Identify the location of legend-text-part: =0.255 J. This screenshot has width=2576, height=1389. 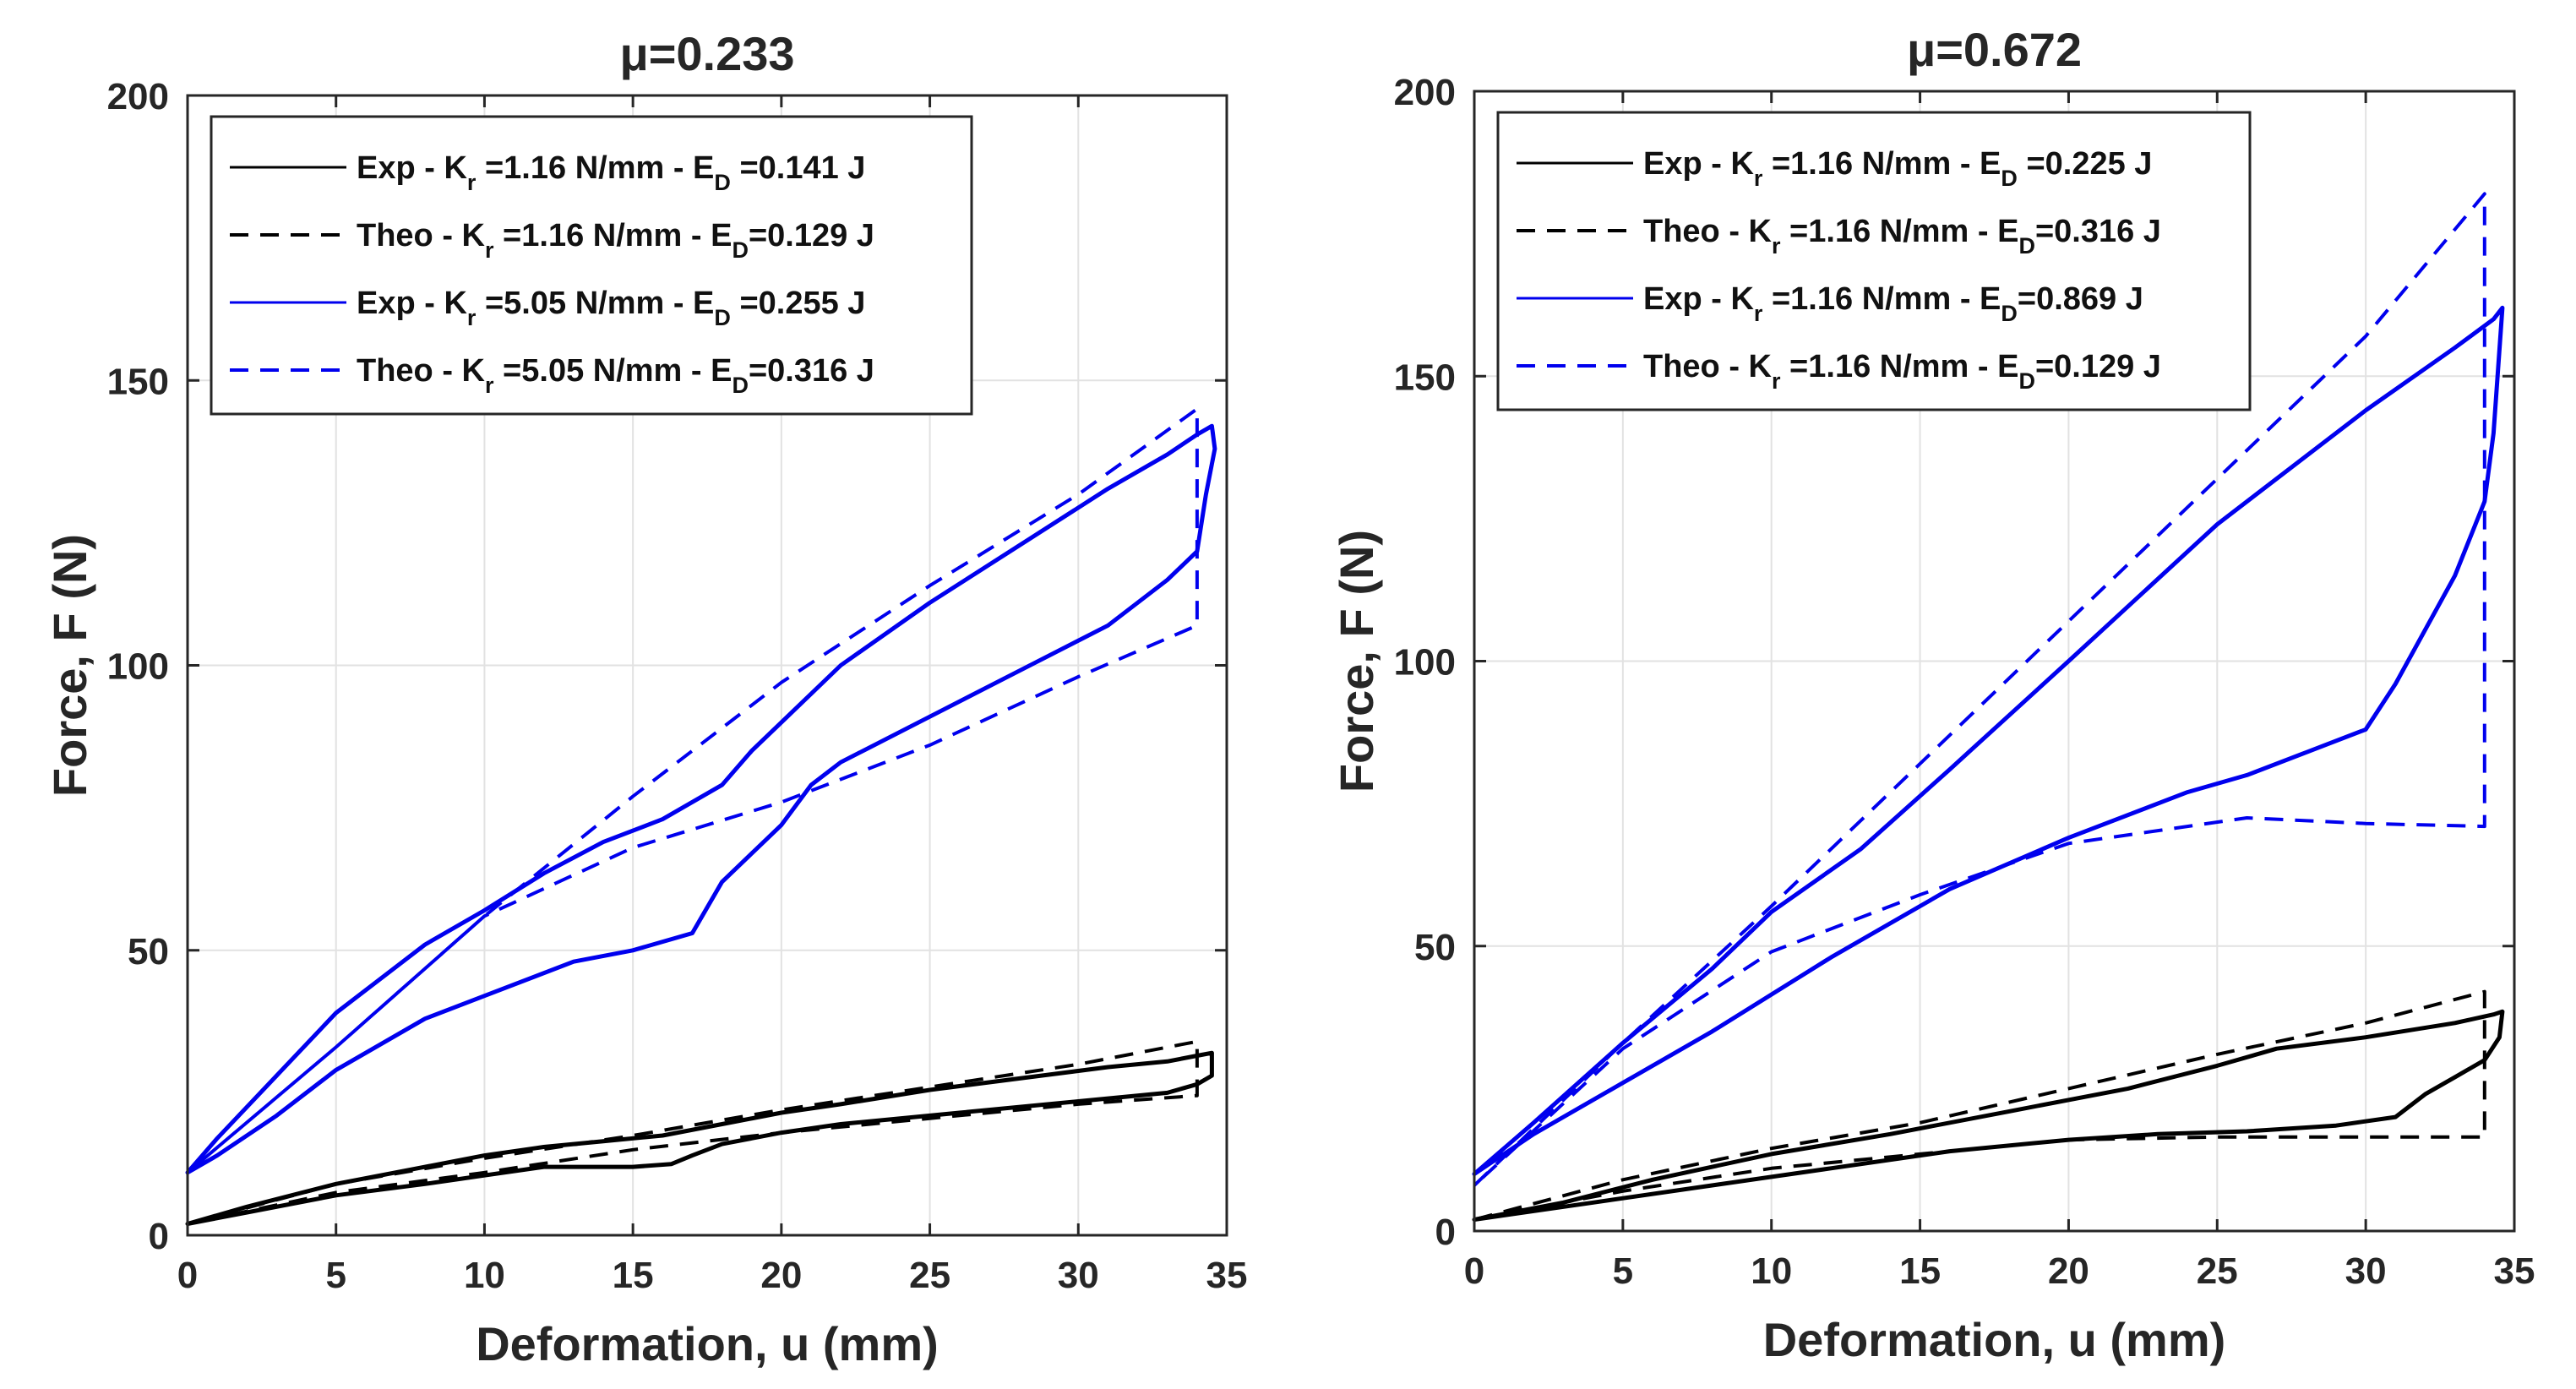
(798, 303).